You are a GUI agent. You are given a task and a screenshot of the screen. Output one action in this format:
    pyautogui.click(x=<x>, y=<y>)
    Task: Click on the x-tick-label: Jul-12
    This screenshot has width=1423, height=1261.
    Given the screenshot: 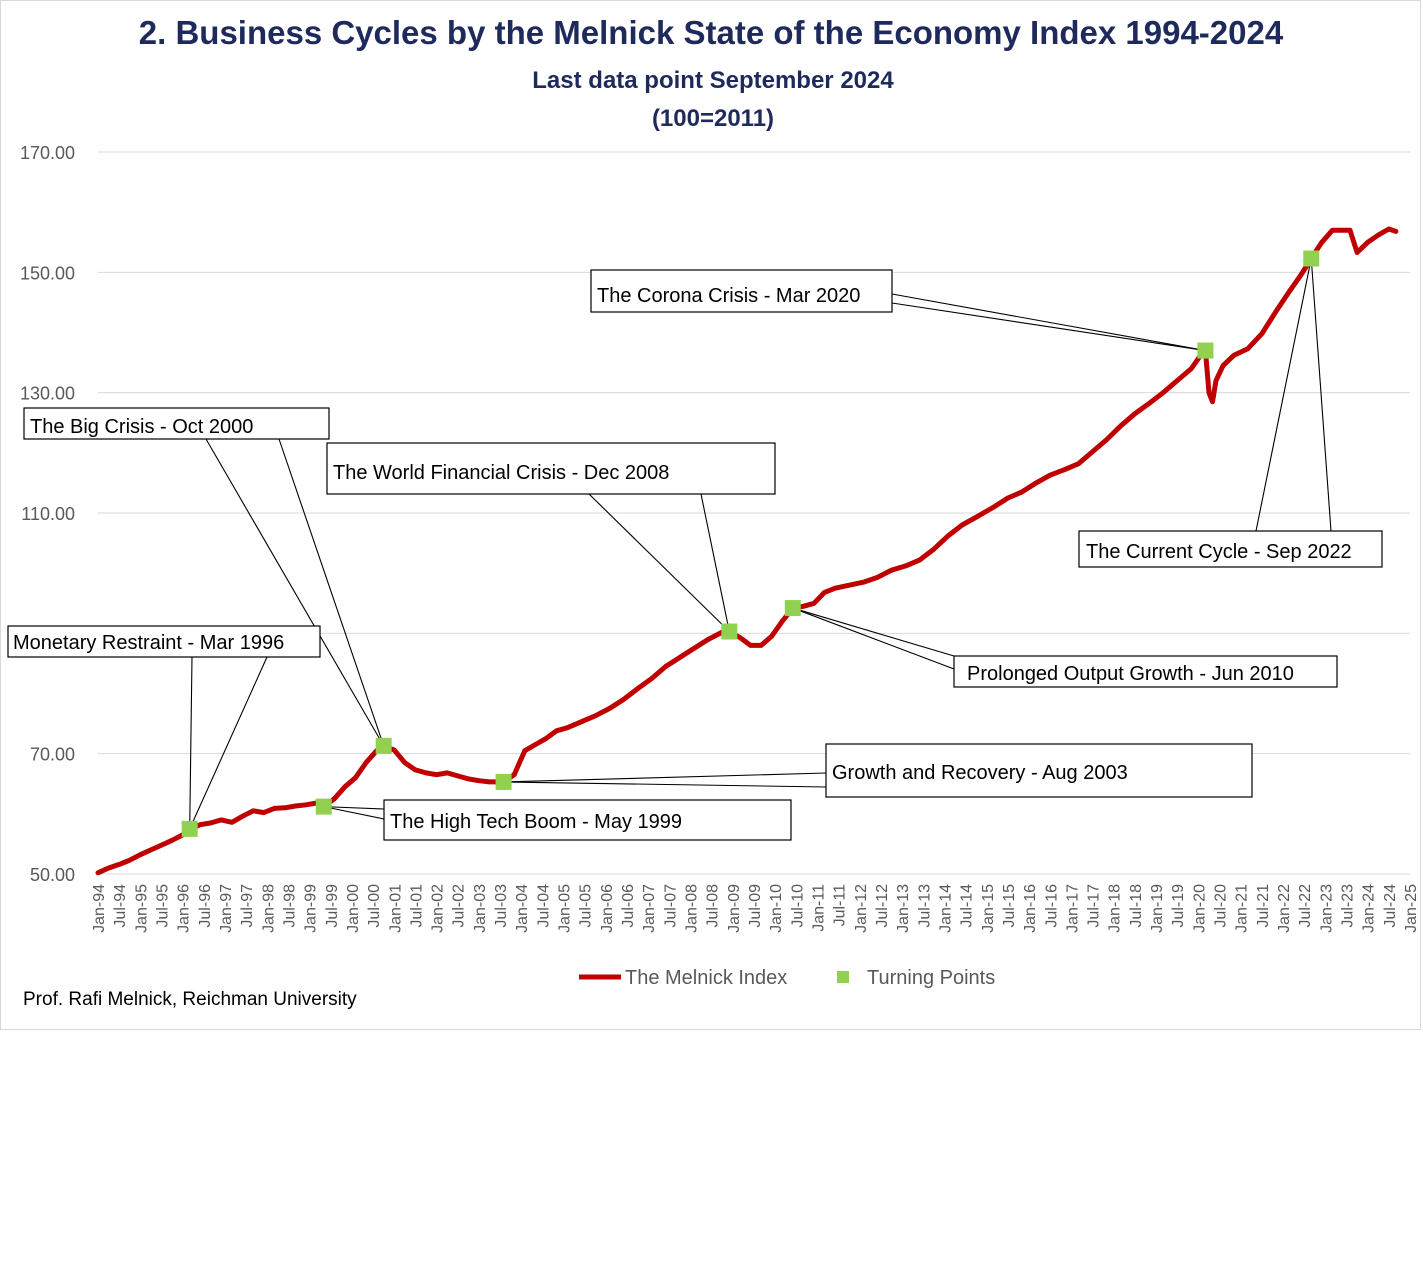 What is the action you would take?
    pyautogui.click(x=882, y=906)
    